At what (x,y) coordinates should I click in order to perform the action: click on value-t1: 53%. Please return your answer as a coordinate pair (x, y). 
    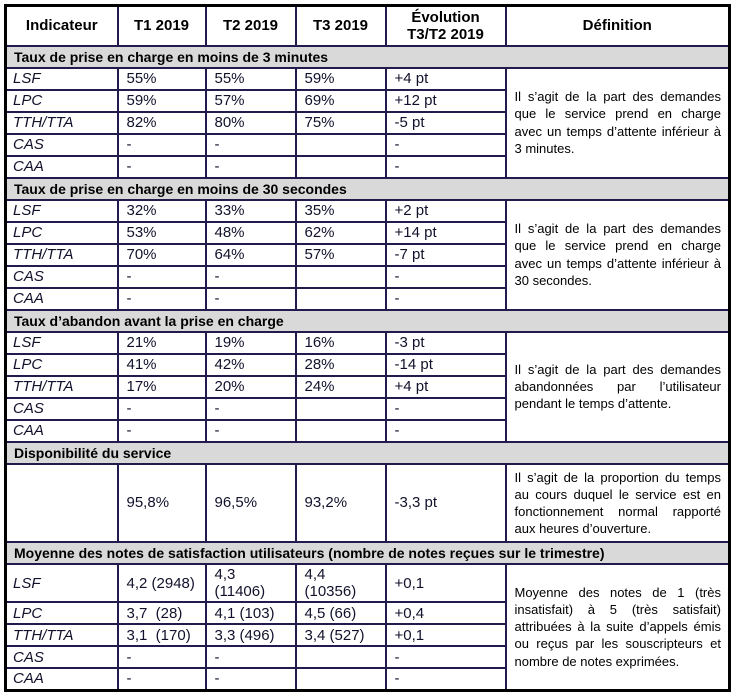
    Looking at the image, I should click on (161, 232).